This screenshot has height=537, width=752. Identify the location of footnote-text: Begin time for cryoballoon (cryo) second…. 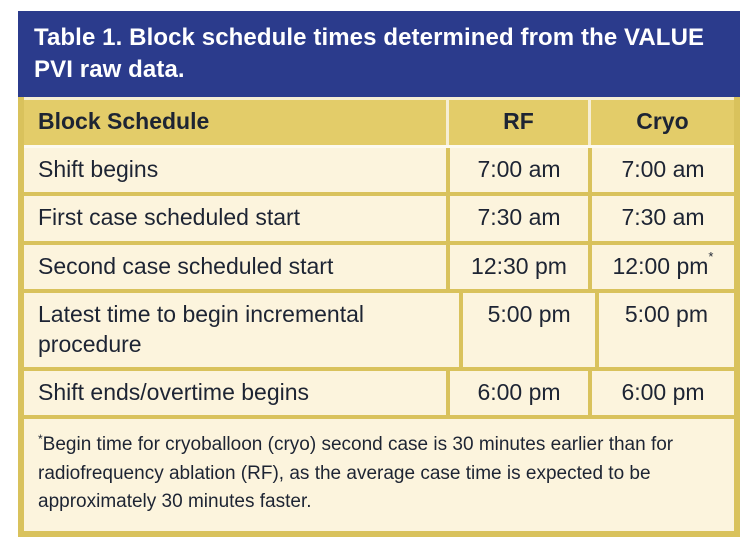
(356, 473).